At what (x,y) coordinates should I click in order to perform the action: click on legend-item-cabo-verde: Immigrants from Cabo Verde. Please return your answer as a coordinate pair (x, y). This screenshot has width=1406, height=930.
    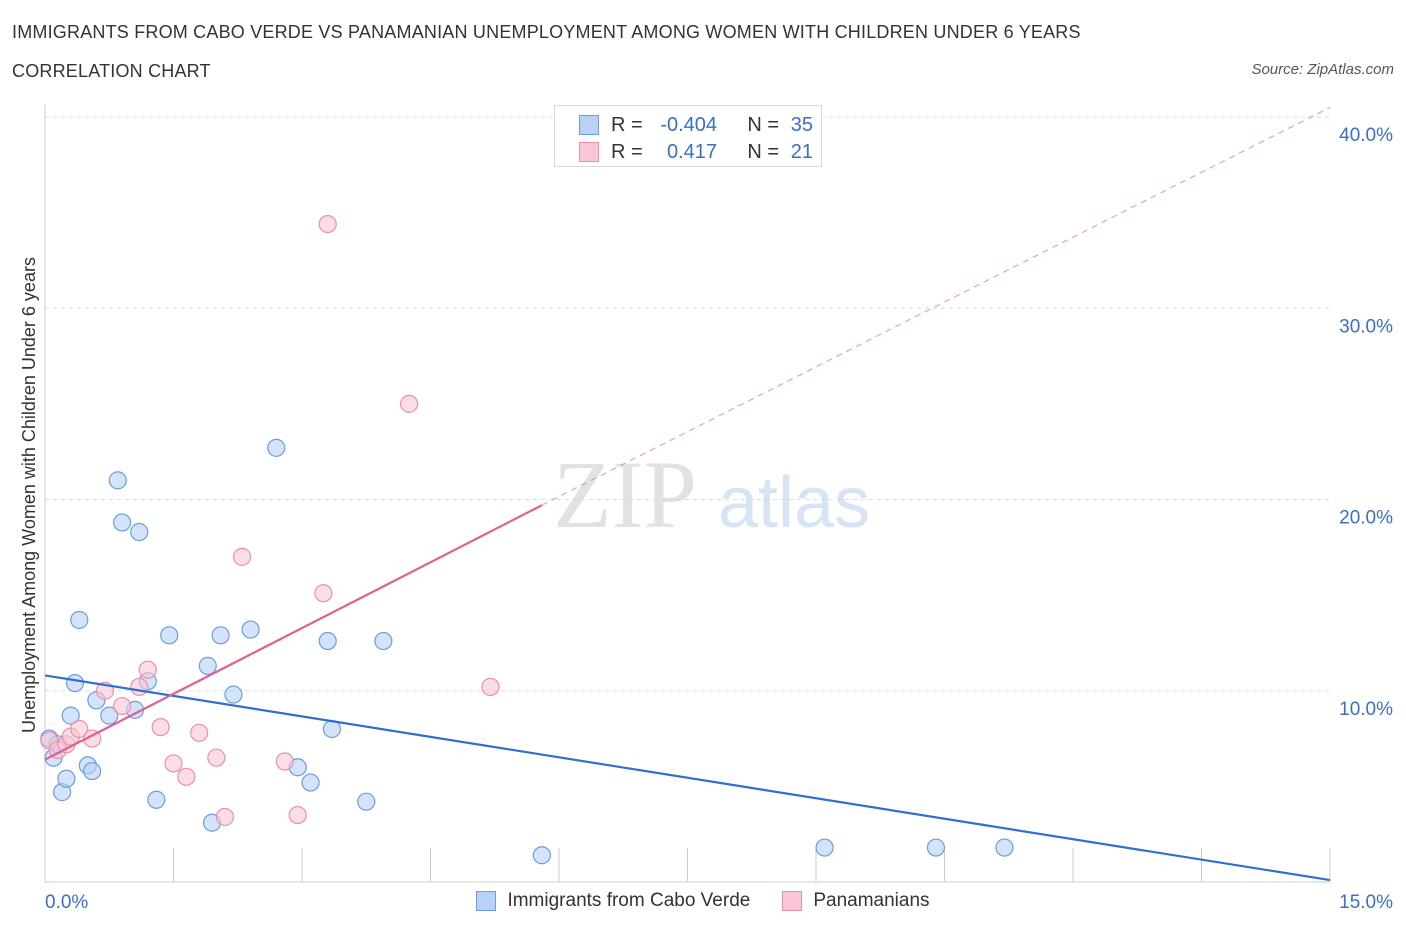
    Looking at the image, I should click on (613, 901).